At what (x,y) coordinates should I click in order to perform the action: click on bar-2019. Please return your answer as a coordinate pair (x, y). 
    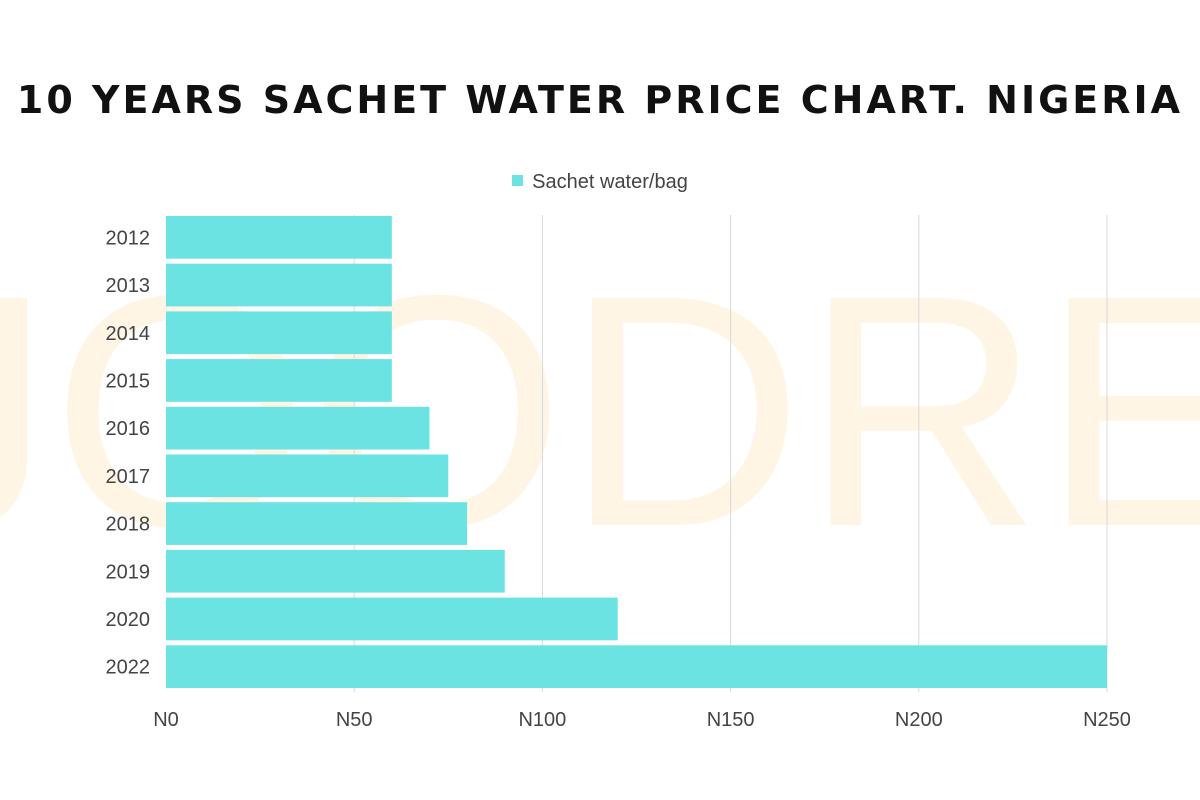
    Looking at the image, I should click on (335, 571).